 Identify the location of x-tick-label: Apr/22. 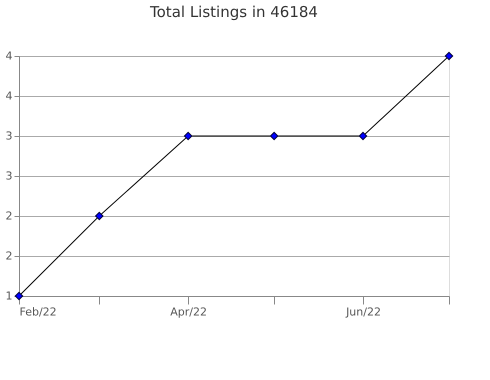
(188, 312).